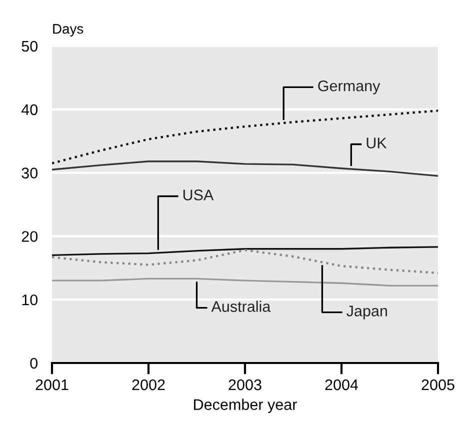  What do you see at coordinates (29, 110) in the screenshot?
I see `y-tick-label: 40` at bounding box center [29, 110].